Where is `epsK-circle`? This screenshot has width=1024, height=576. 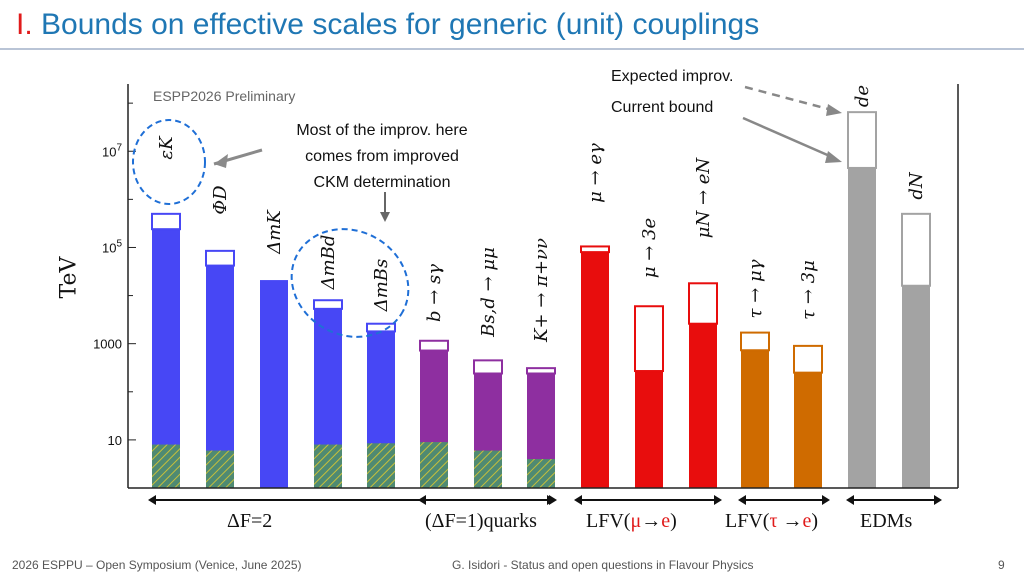 epsK-circle is located at coordinates (169, 162).